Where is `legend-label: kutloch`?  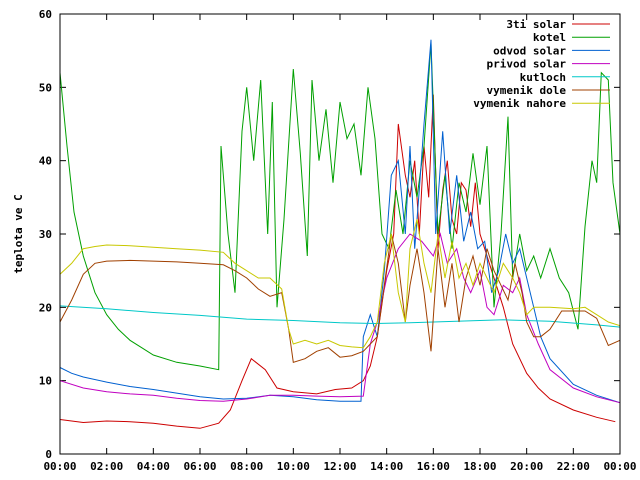 legend-label: kutloch is located at coordinates (543, 77).